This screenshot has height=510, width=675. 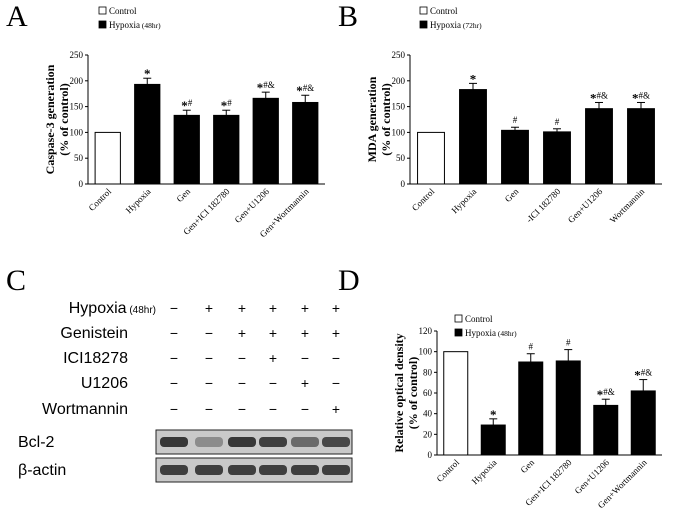 What do you see at coordinates (36, 442) in the screenshot?
I see `blot-label: Bcl-2` at bounding box center [36, 442].